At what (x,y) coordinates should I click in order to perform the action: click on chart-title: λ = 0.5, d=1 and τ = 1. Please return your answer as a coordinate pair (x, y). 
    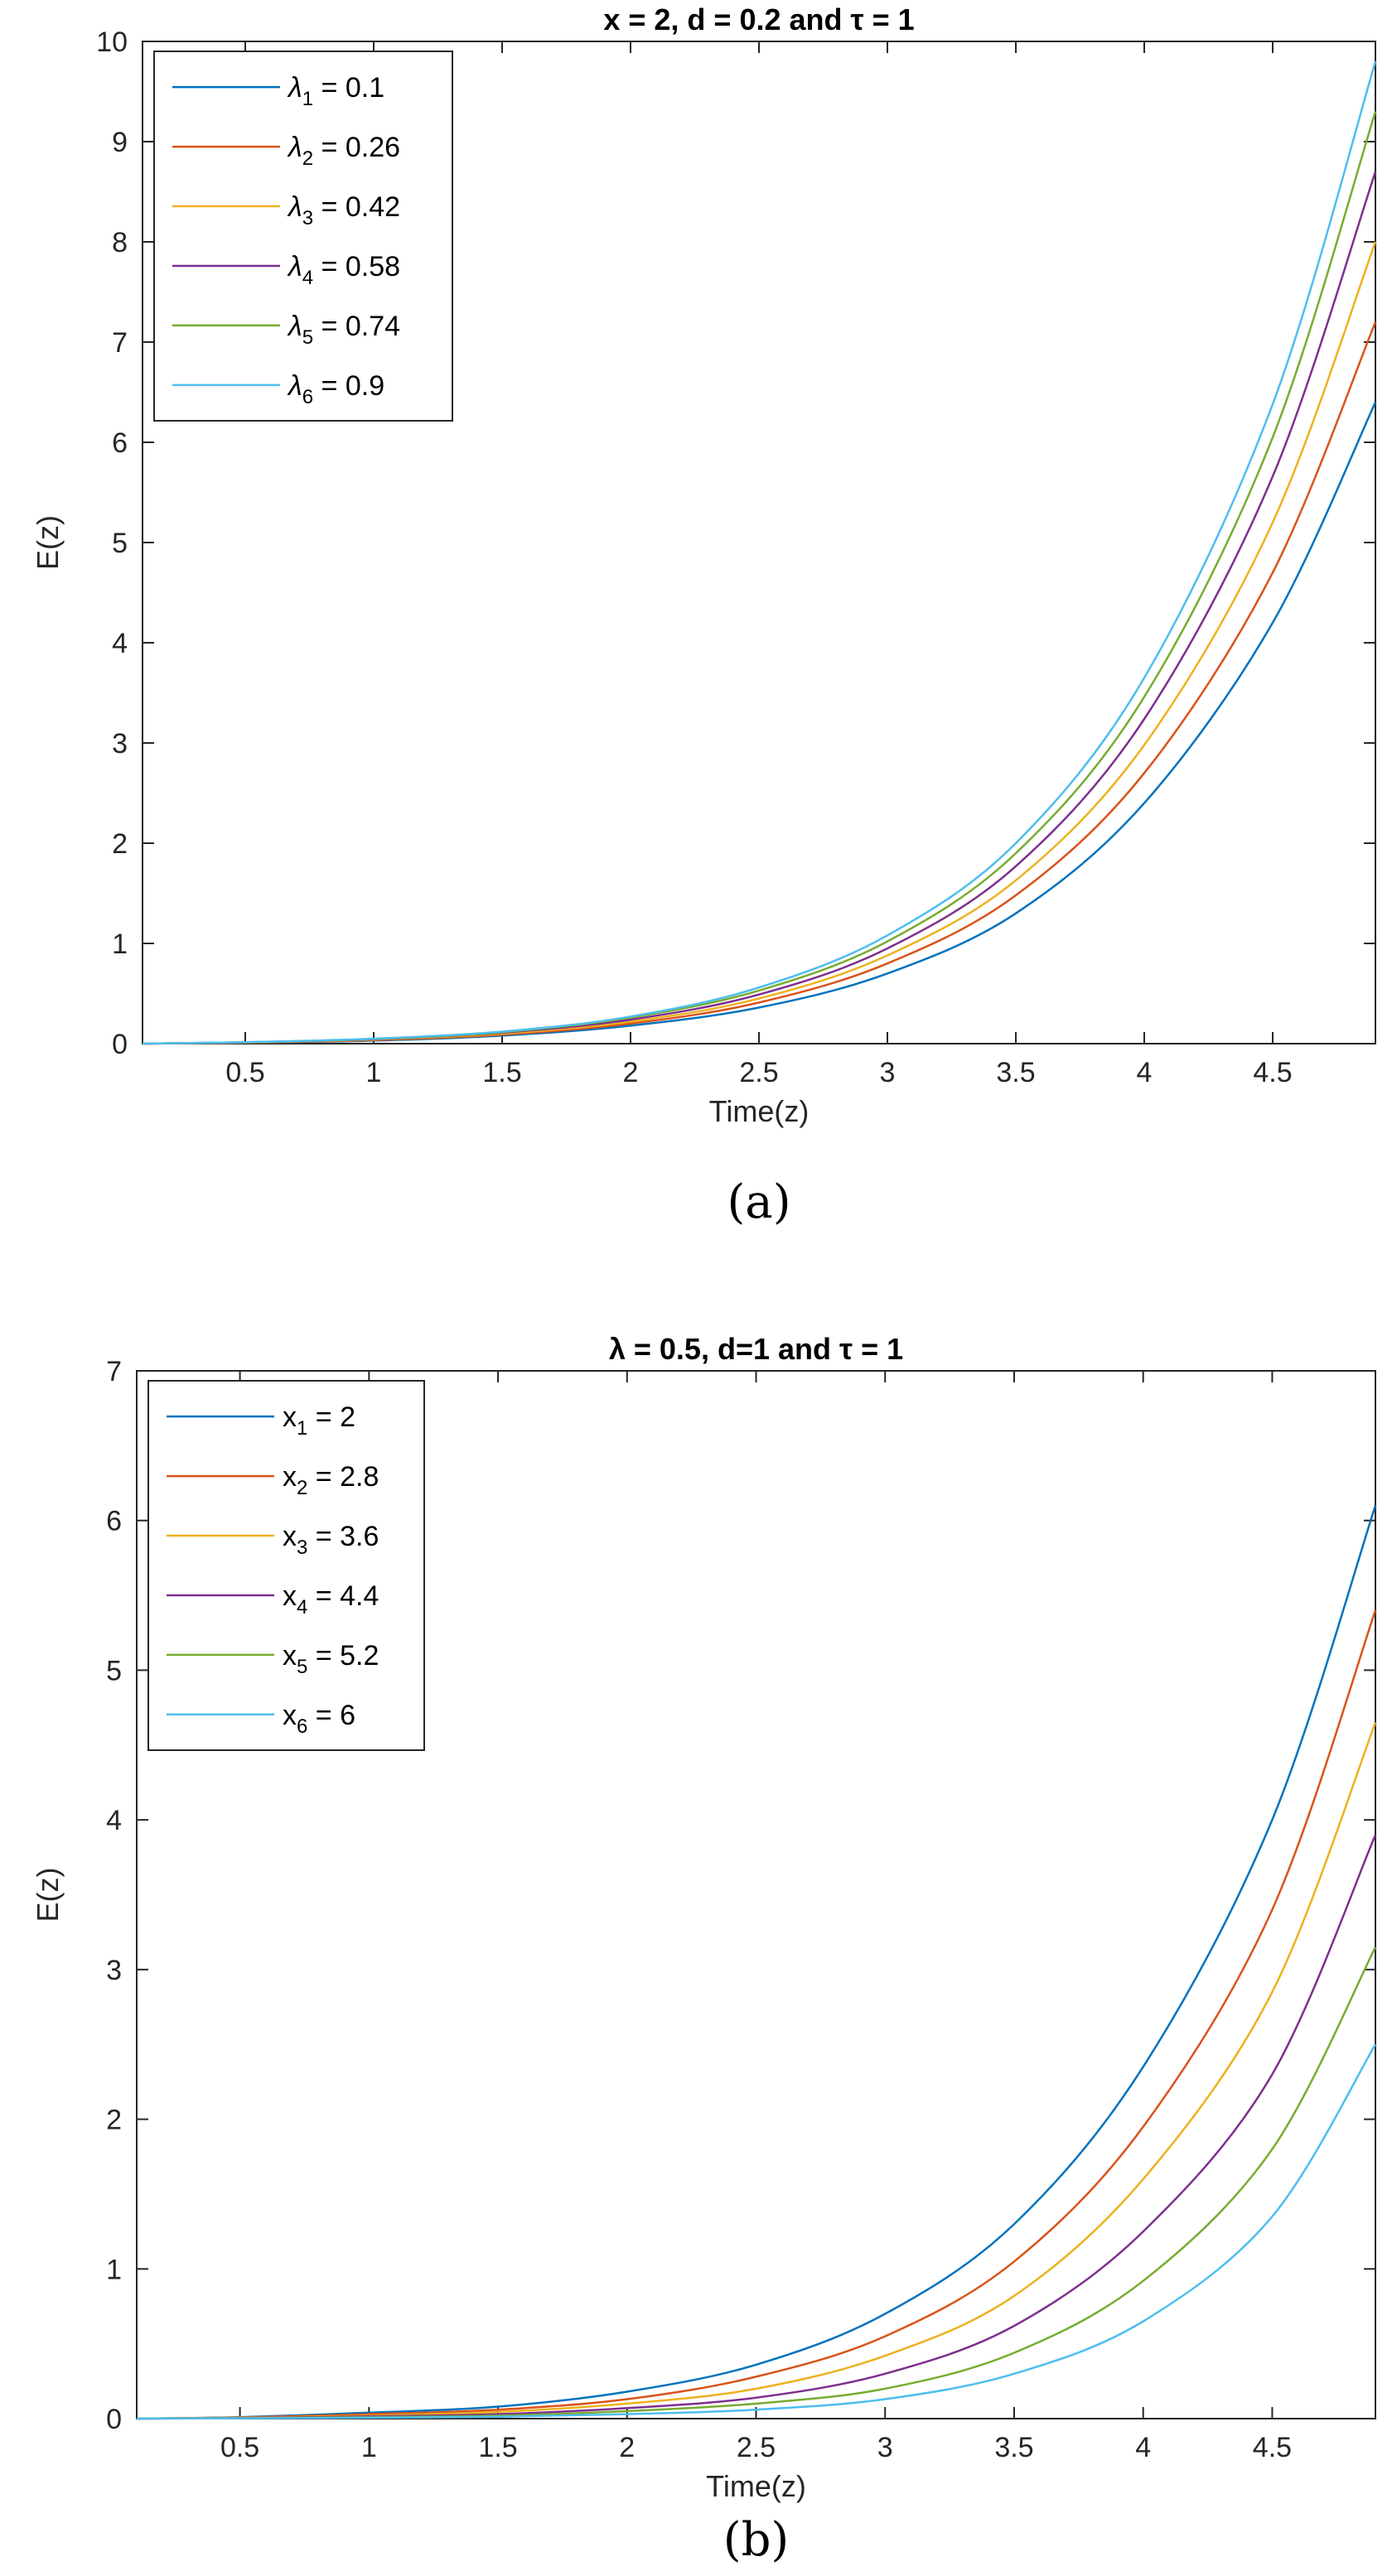
    Looking at the image, I should click on (756, 1349).